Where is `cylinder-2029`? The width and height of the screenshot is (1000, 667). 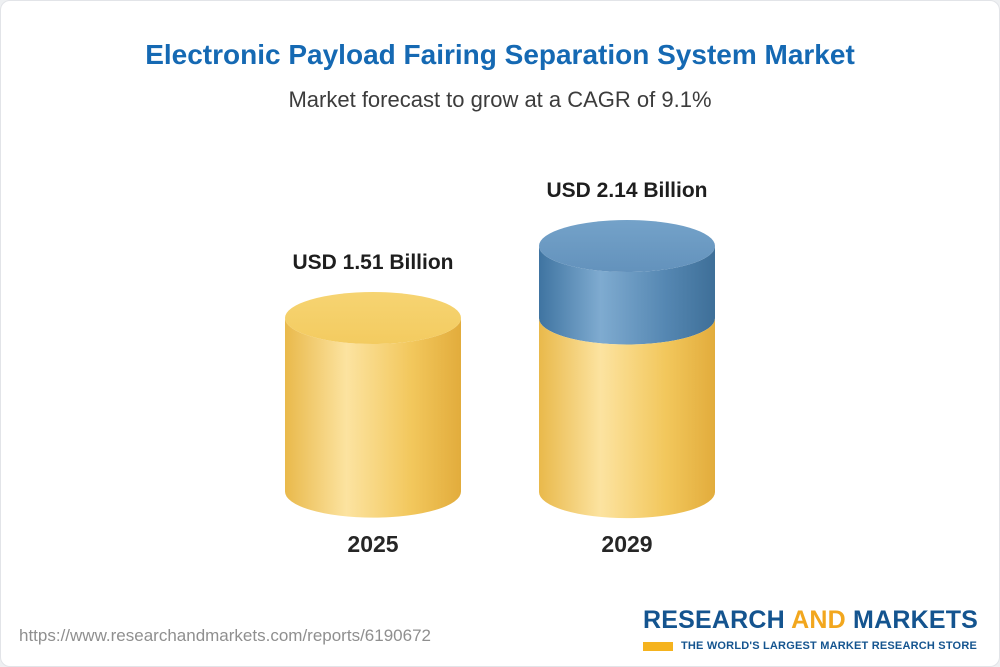 cylinder-2029 is located at coordinates (627, 369).